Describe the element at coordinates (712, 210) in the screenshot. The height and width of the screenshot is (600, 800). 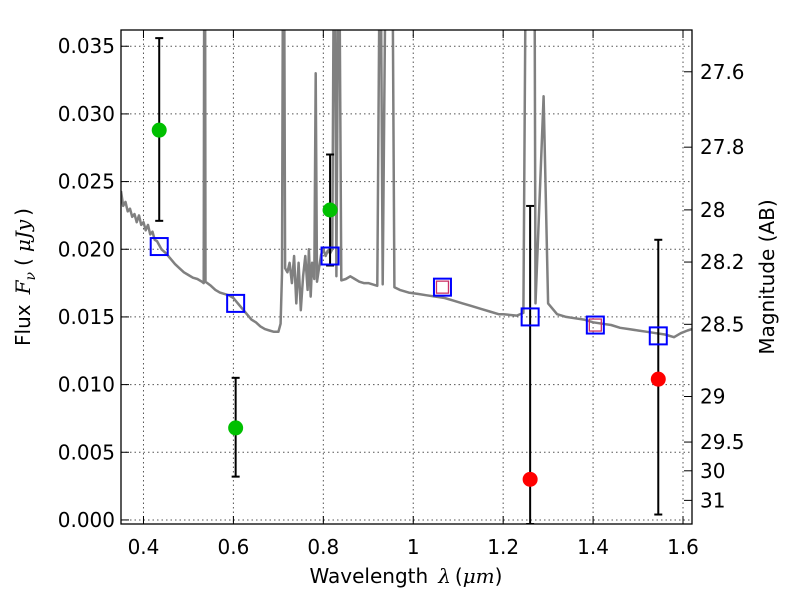
I see `mag-tick-label: 28` at that location.